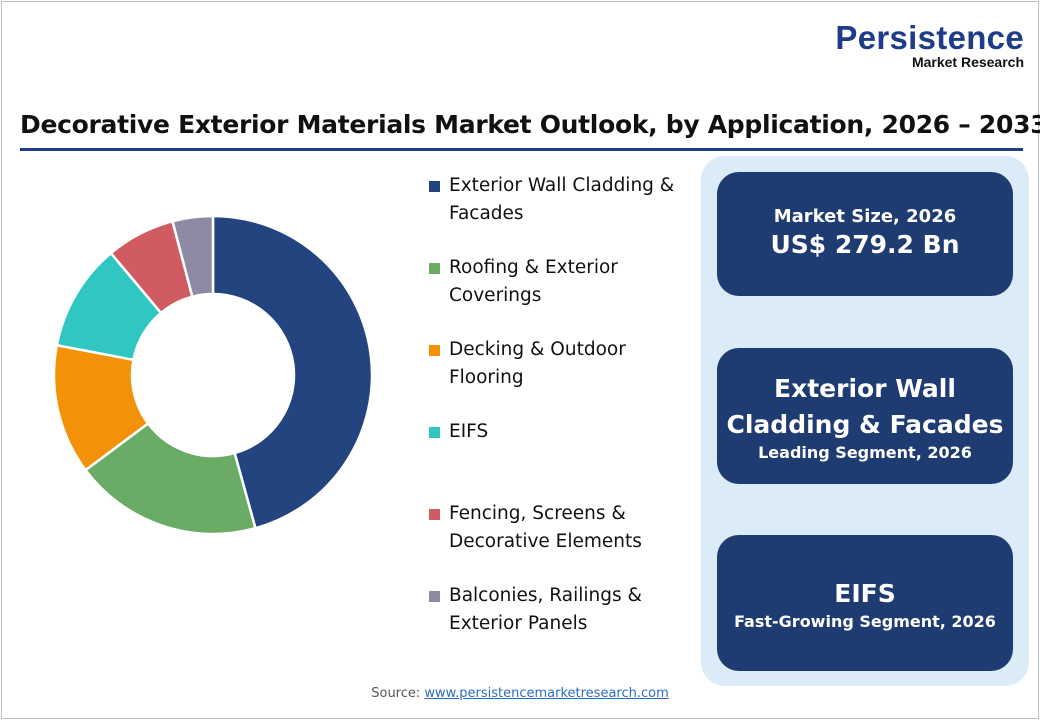  Describe the element at coordinates (545, 541) in the screenshot. I see `legend-label: Decorative Elements` at that location.